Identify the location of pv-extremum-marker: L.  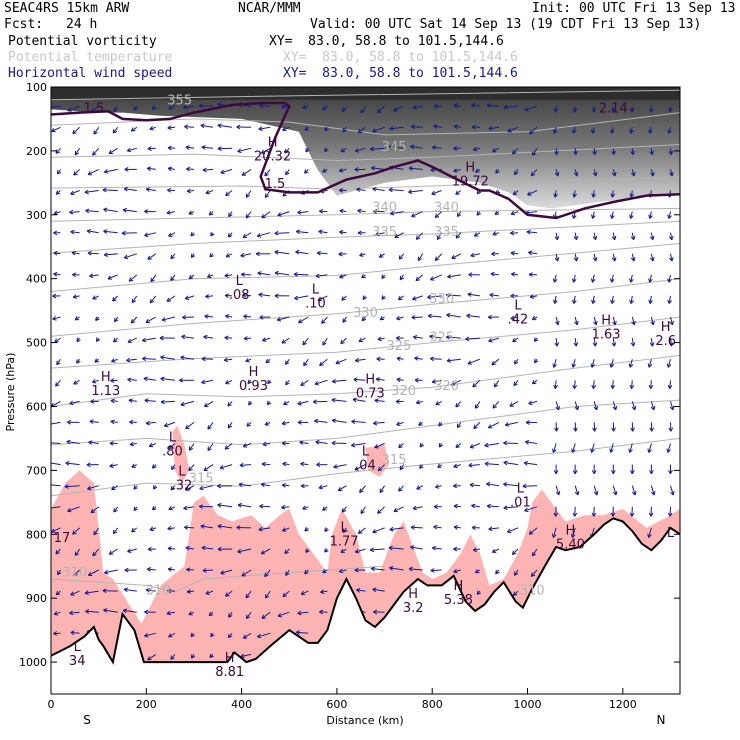
(366, 452).